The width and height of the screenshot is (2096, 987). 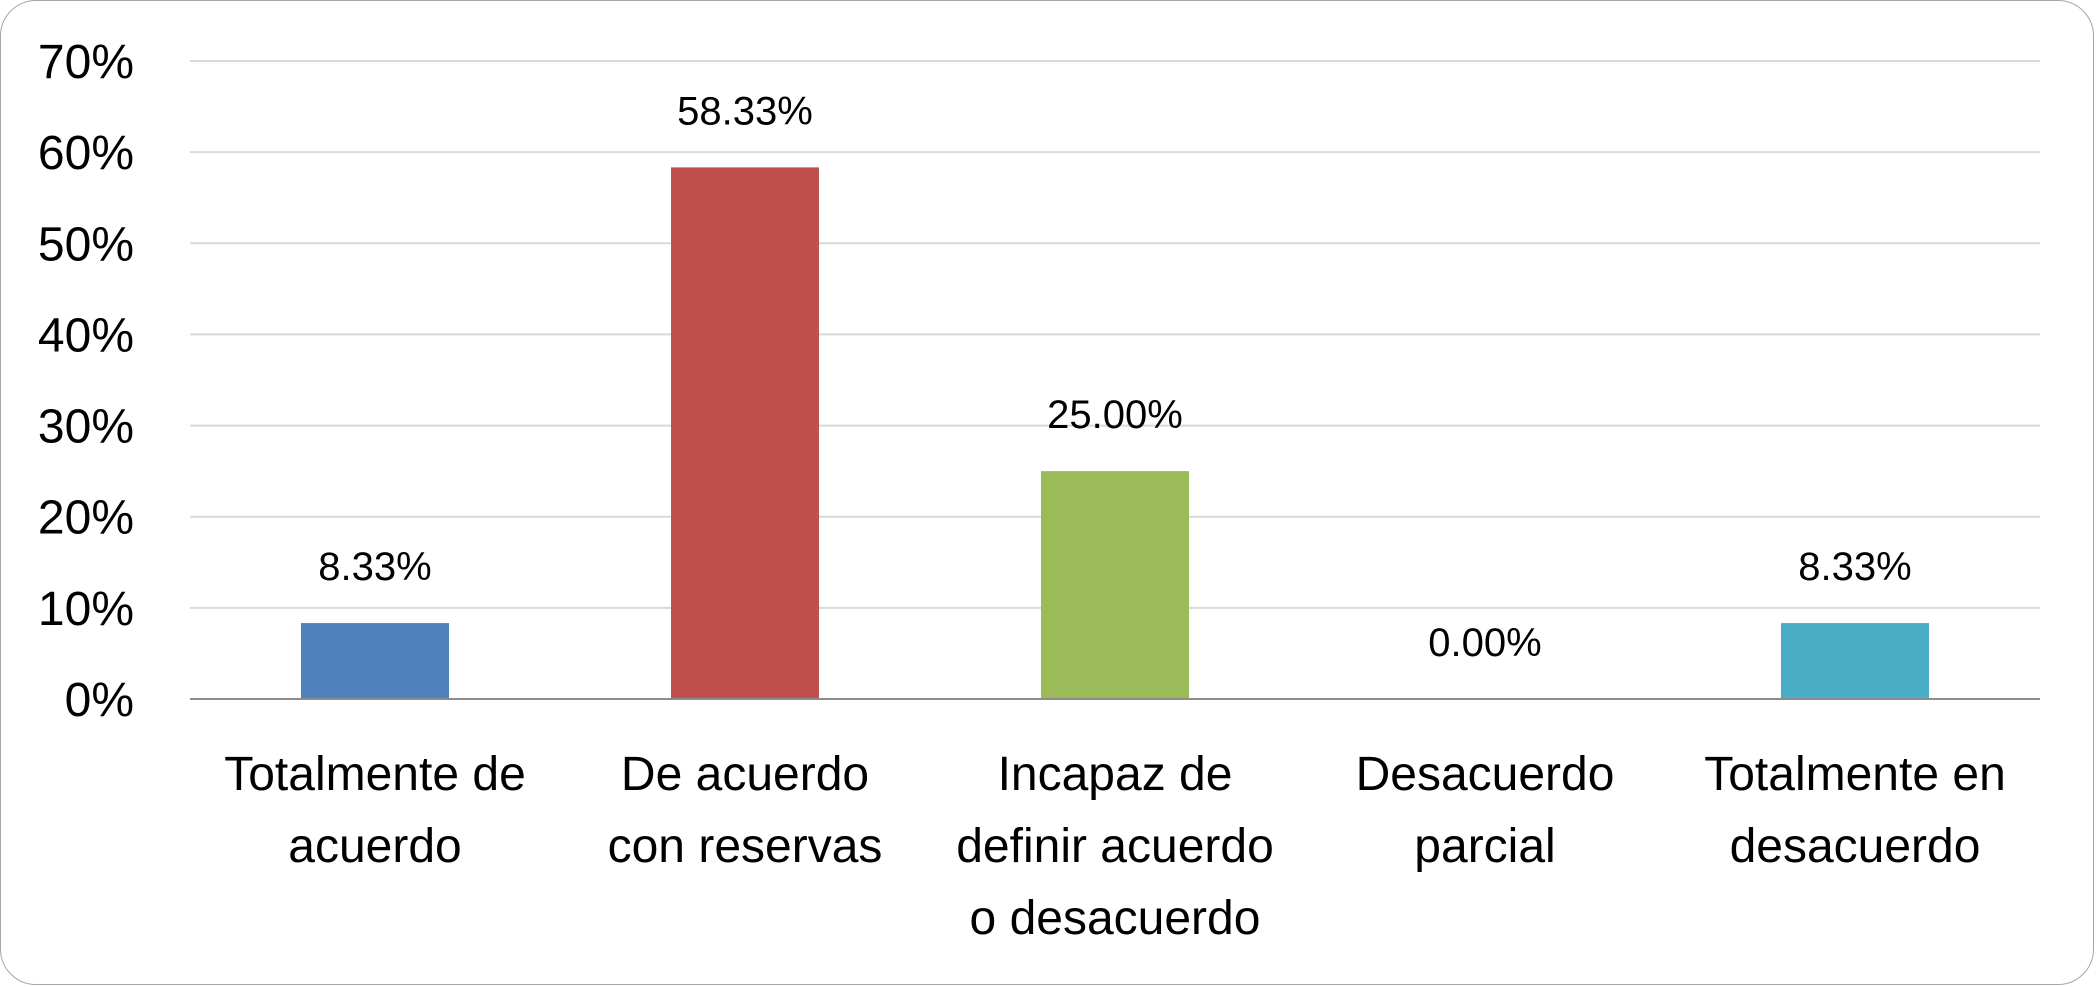 What do you see at coordinates (86, 153) in the screenshot?
I see `y-tick-label: 60%` at bounding box center [86, 153].